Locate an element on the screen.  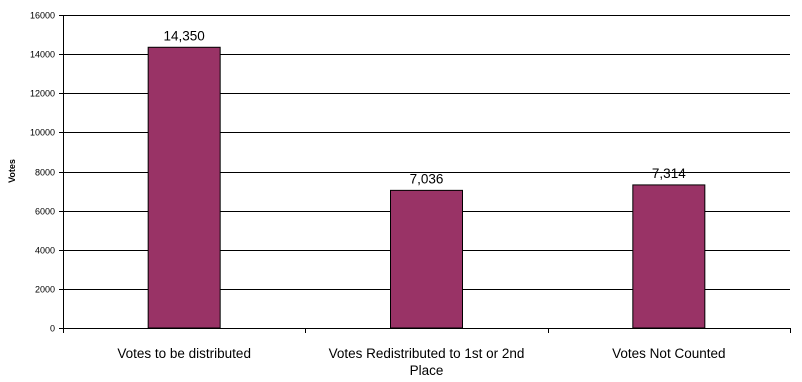
y-tick-label: 10000 is located at coordinates (42, 133).